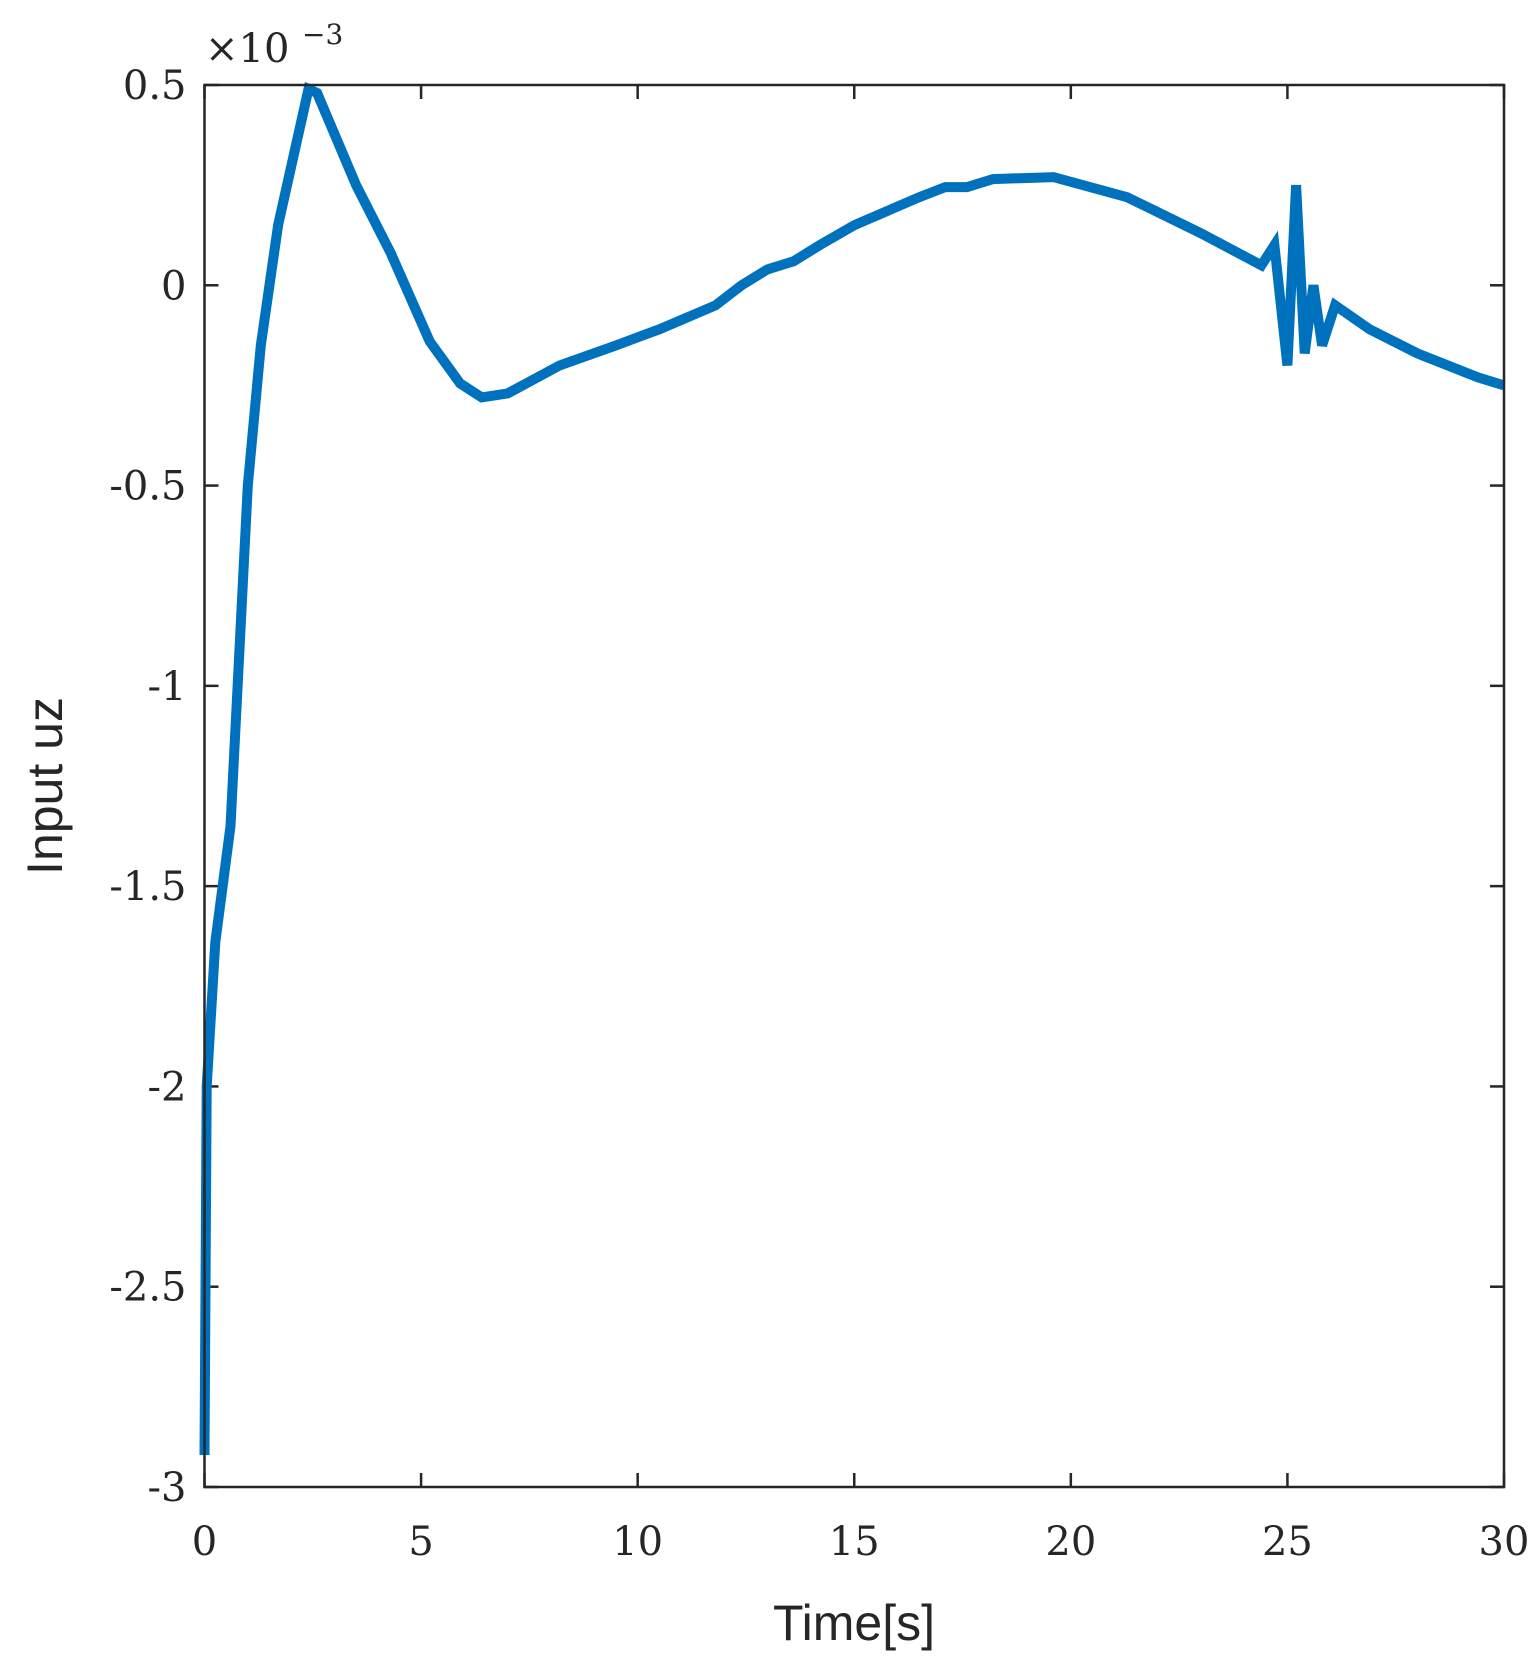  What do you see at coordinates (167, 687) in the screenshot?
I see `y-tick-label: -1` at bounding box center [167, 687].